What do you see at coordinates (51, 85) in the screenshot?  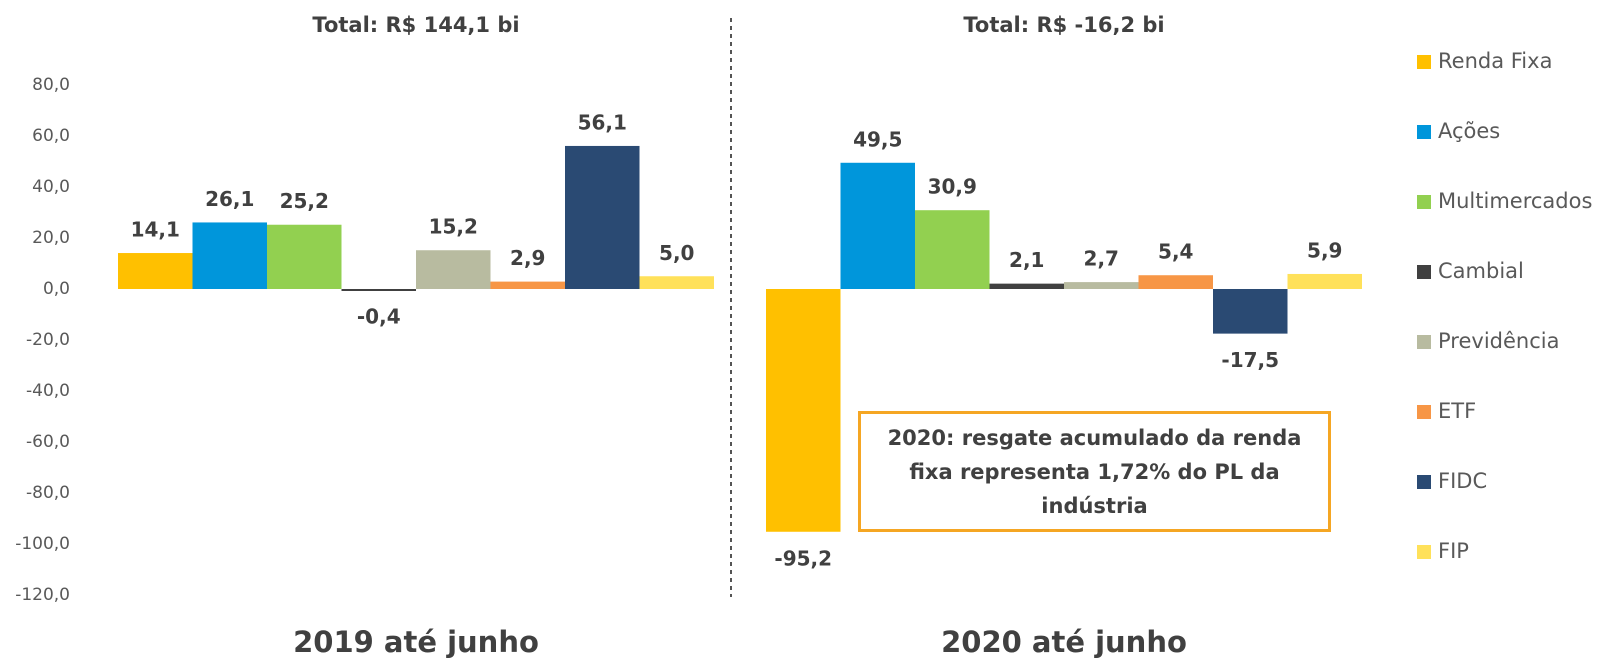 I see `y-tick-label: 80,0` at bounding box center [51, 85].